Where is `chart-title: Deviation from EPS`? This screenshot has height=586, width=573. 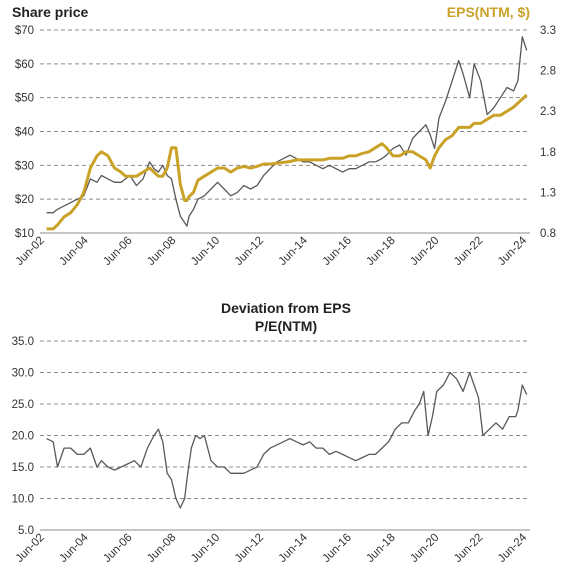
chart-title: Deviation from EPS is located at coordinates (286, 308).